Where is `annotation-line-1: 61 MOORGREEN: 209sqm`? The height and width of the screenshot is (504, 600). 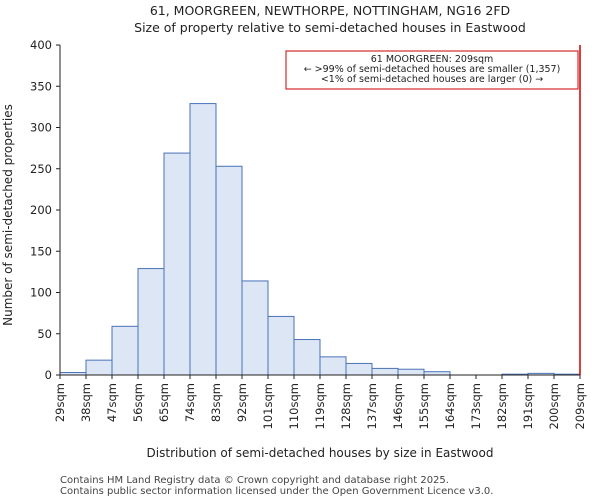
annotation-line-1: 61 MOORGREEN: 209sqm is located at coordinates (432, 59).